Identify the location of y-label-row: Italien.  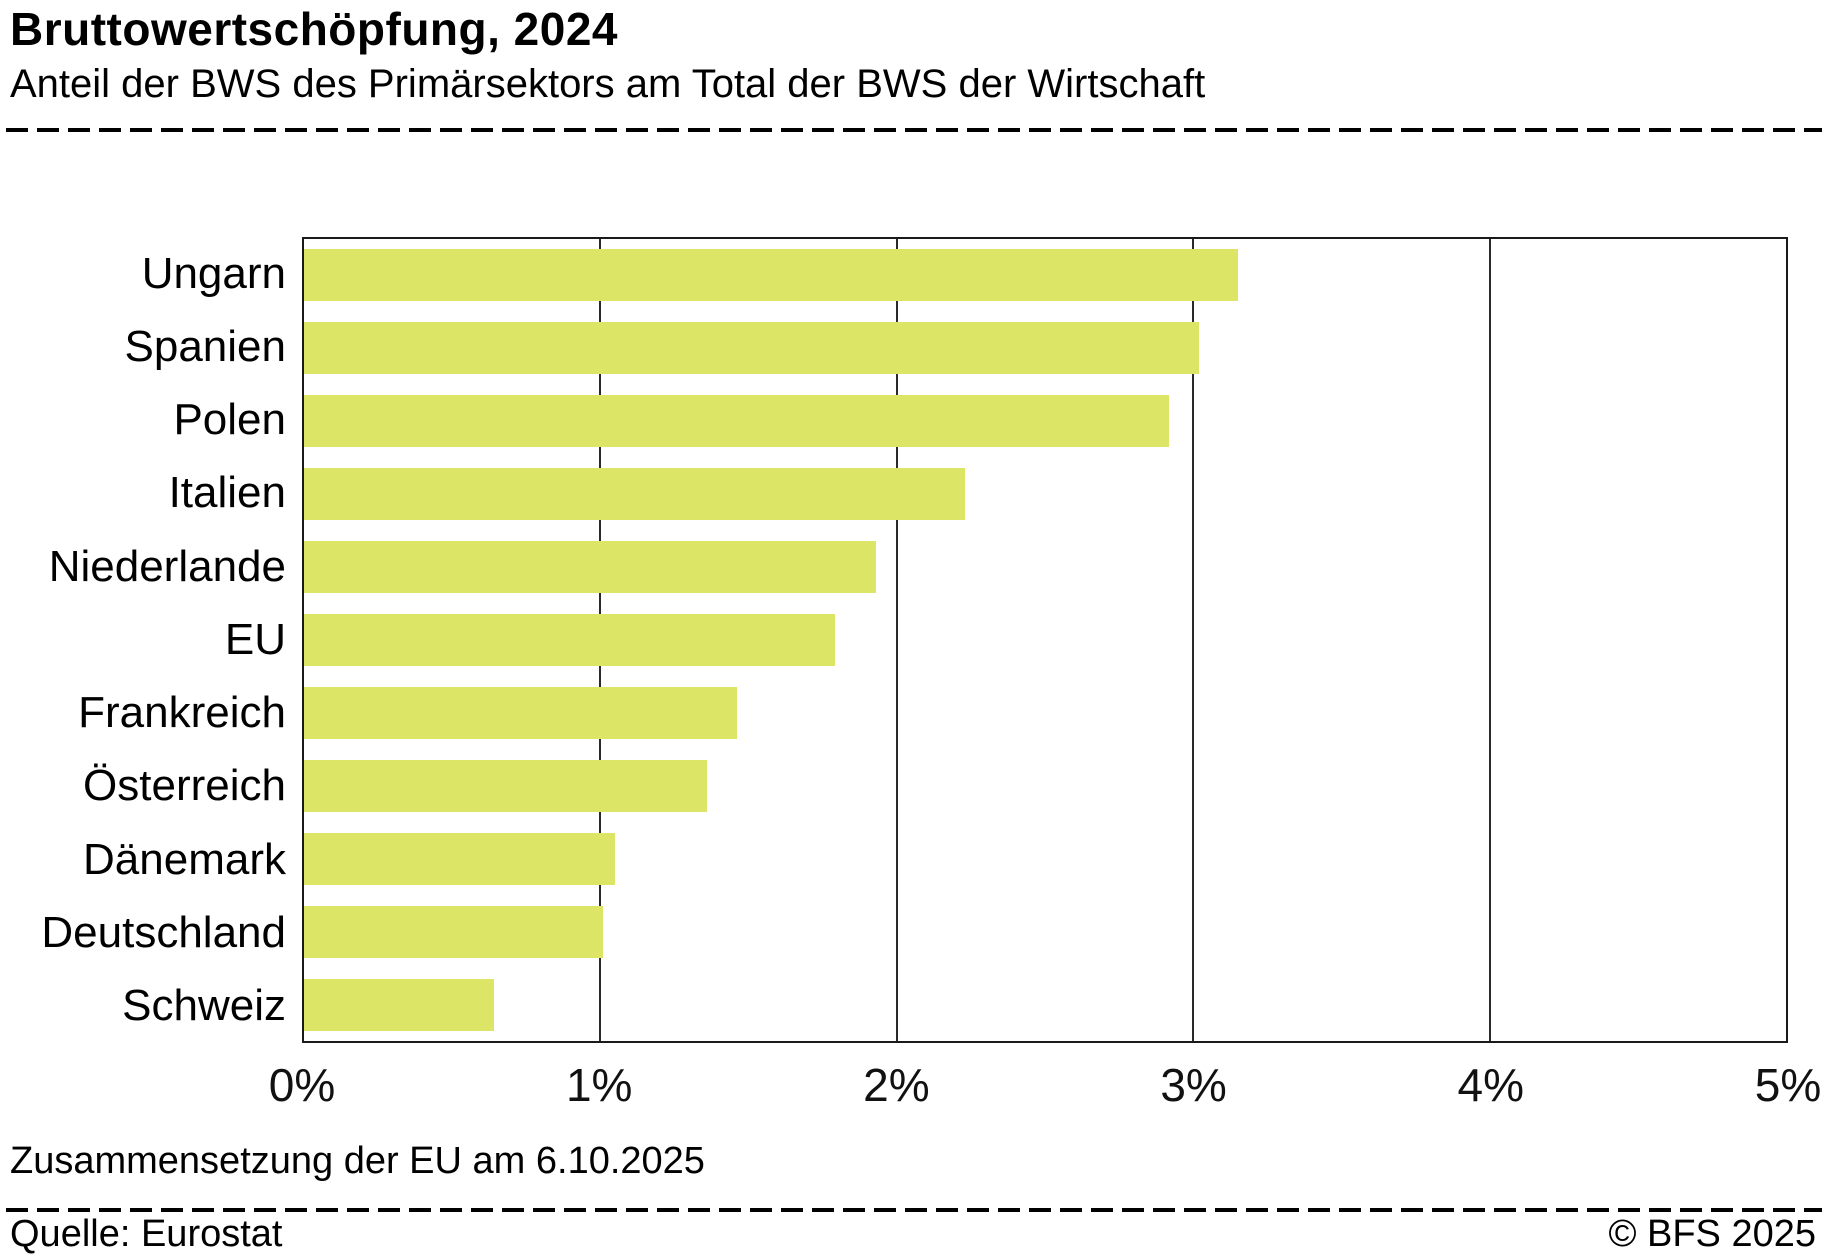
(144, 493).